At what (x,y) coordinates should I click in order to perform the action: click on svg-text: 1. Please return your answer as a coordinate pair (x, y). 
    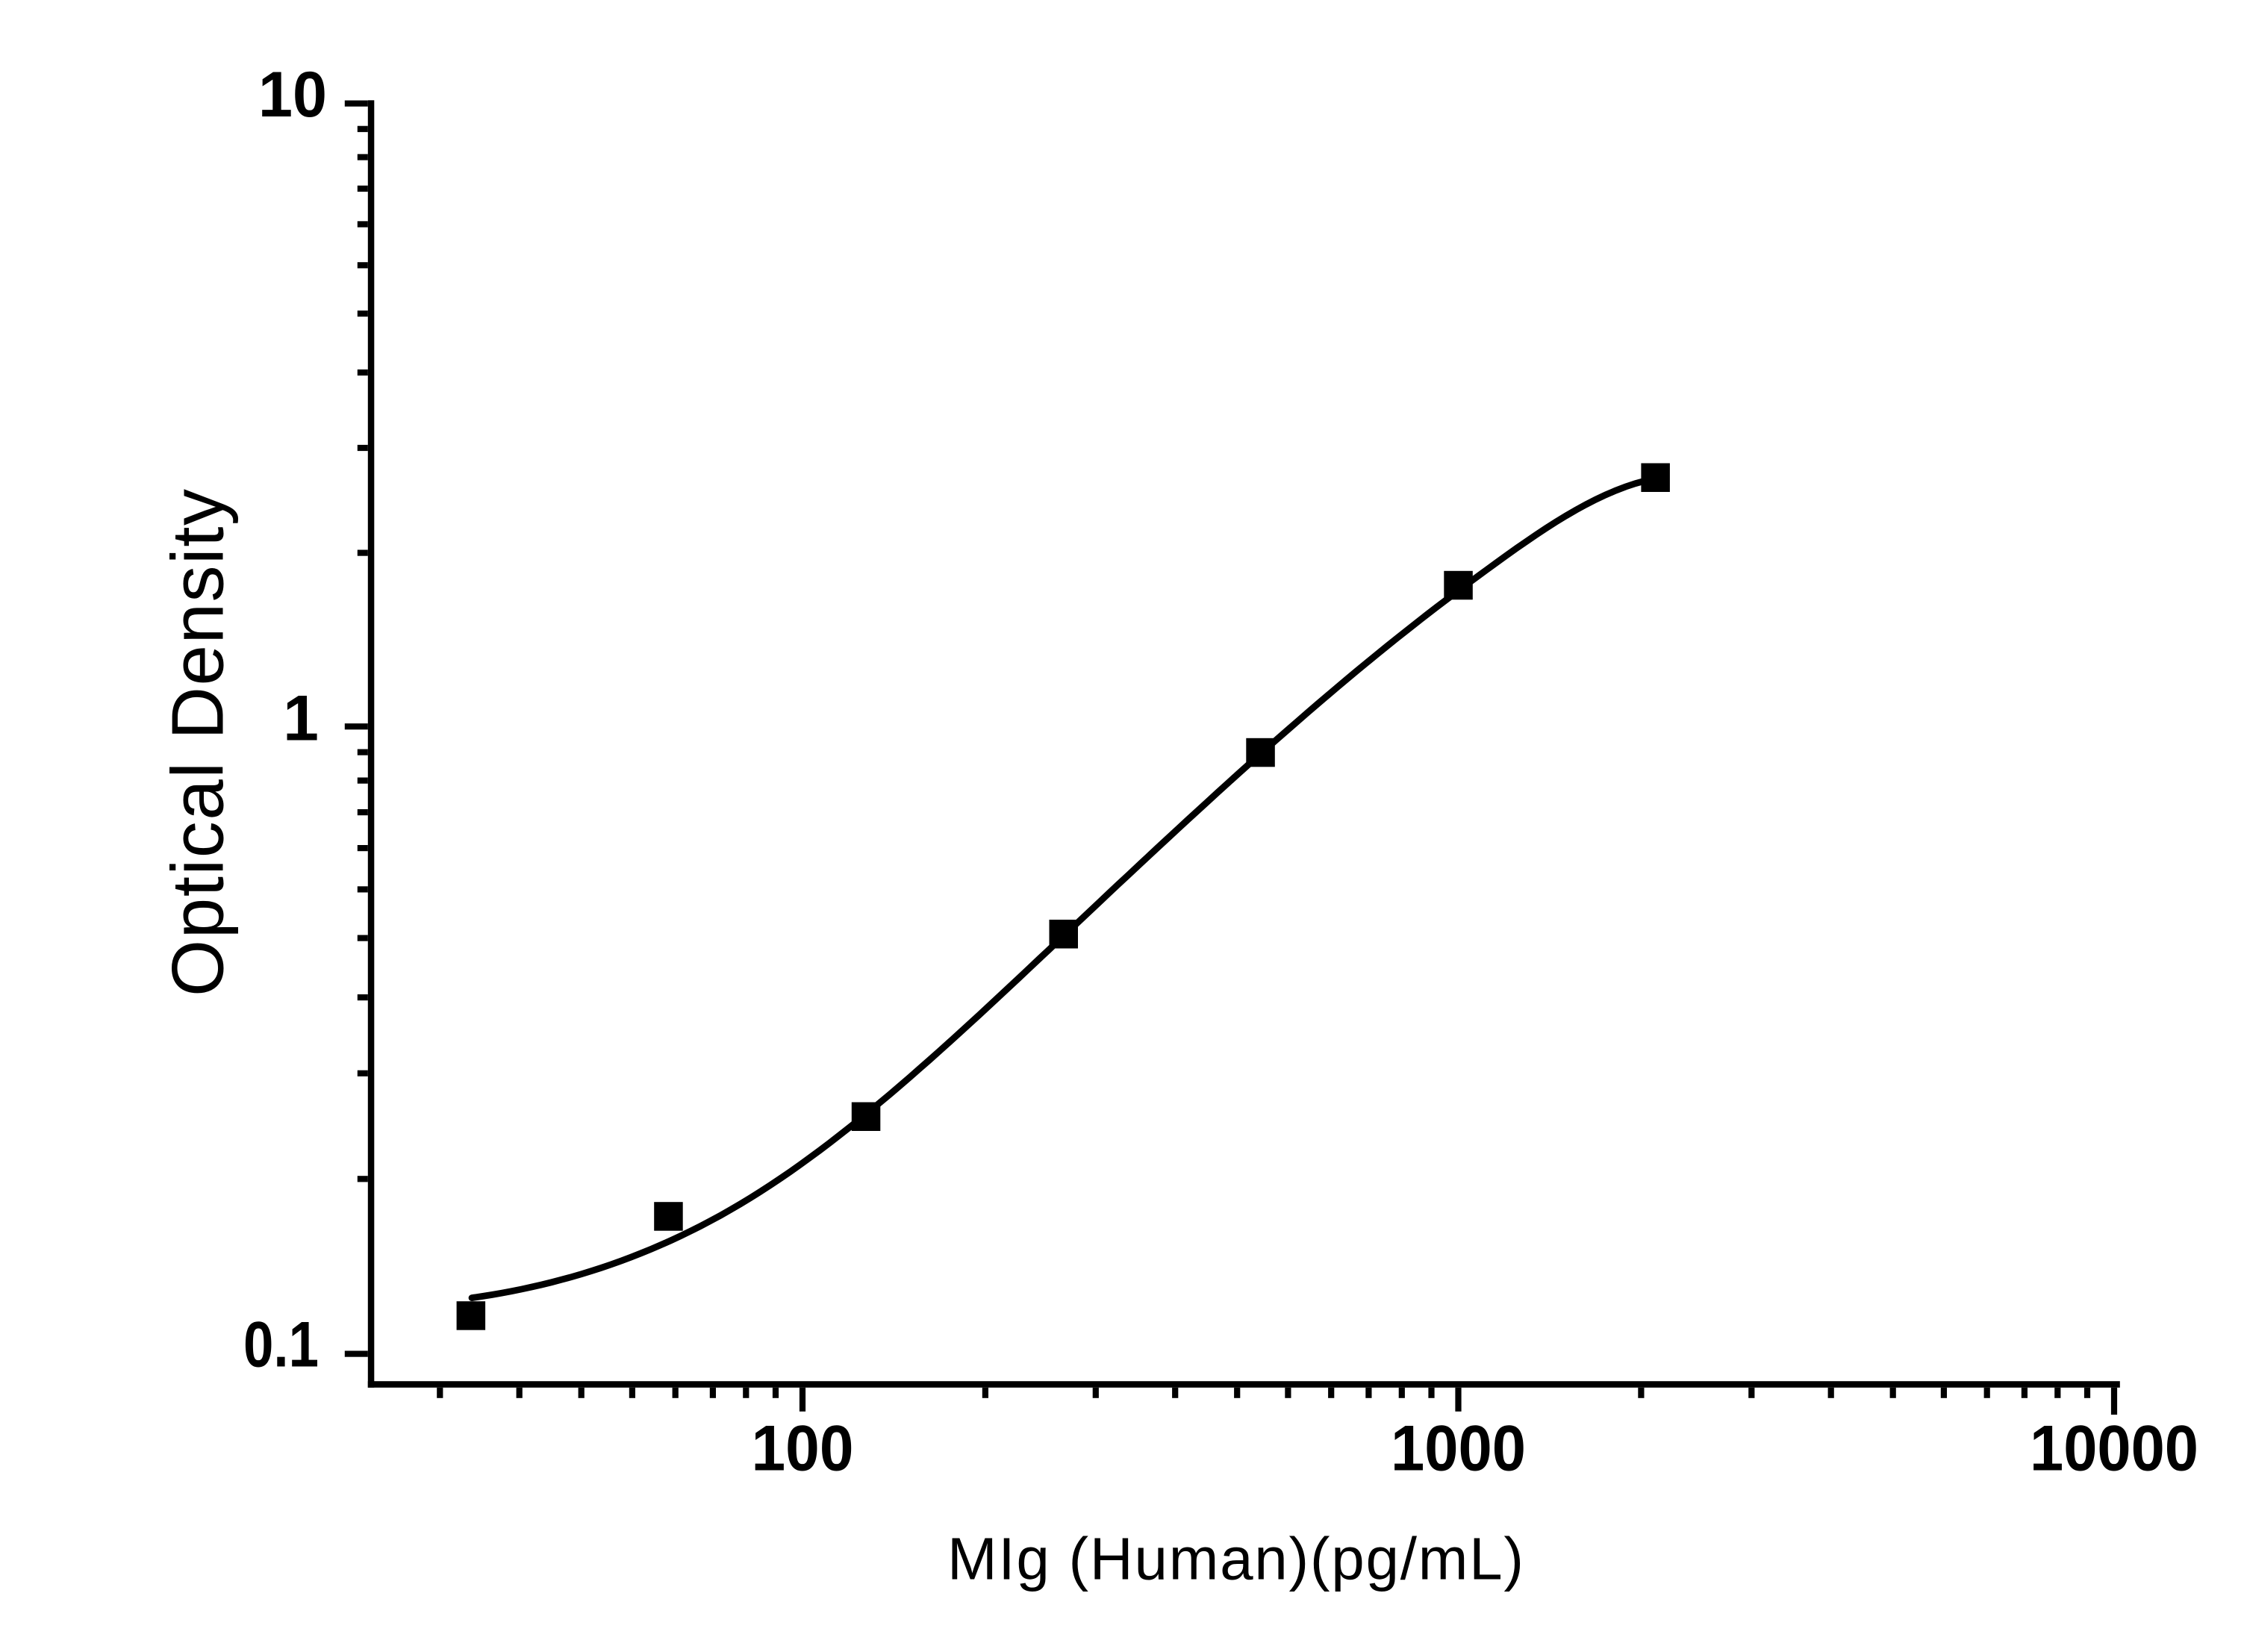
    Looking at the image, I should click on (301, 719).